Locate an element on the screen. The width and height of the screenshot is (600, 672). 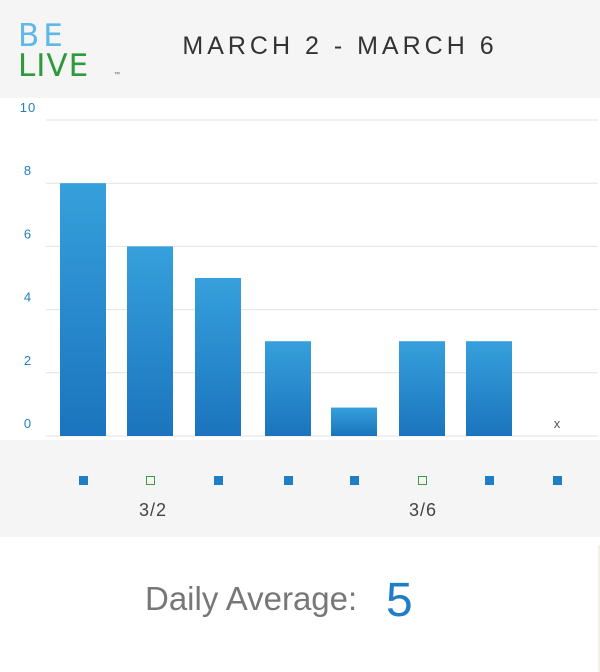
edge-strip is located at coordinates (599, 608).